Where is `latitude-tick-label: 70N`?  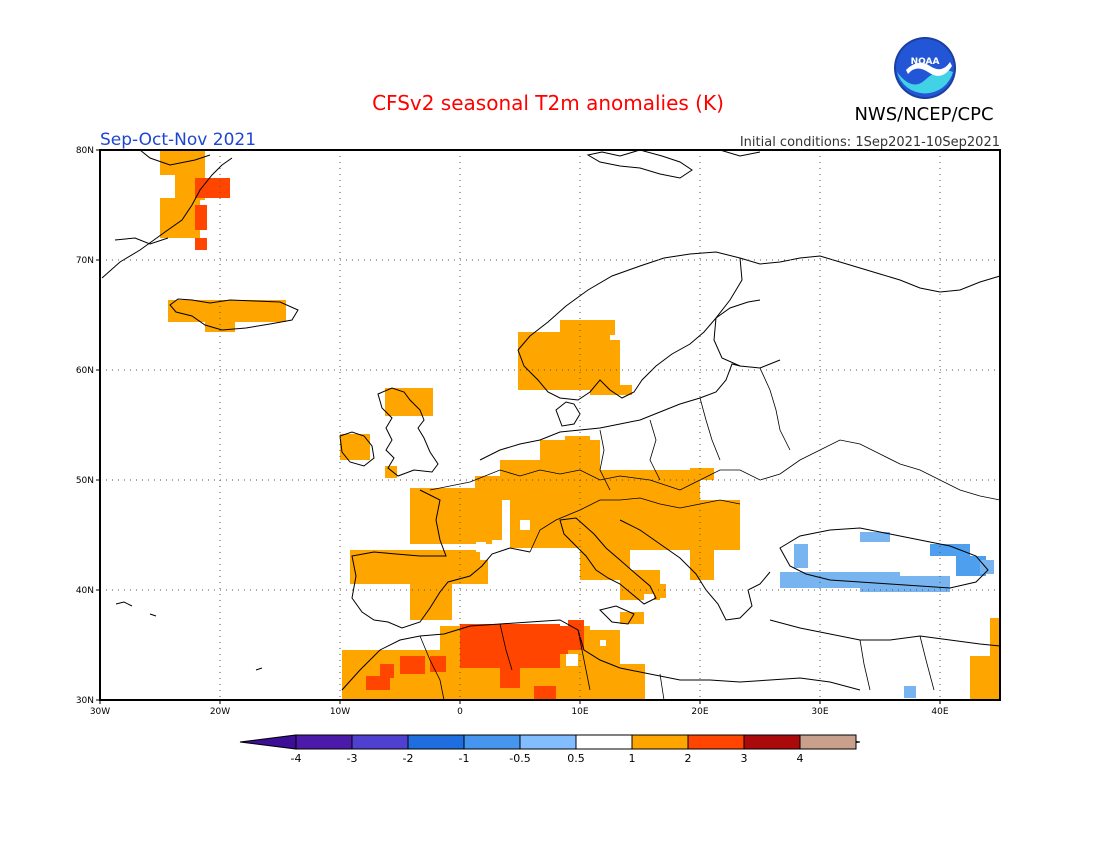
latitude-tick-label: 70N is located at coordinates (85, 261).